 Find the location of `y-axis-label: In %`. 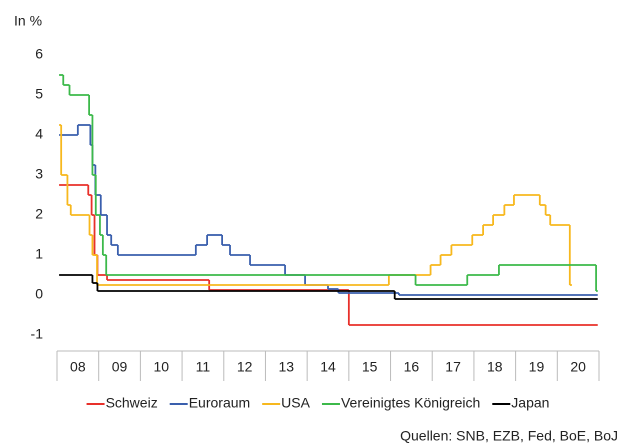

y-axis-label: In % is located at coordinates (28, 21).